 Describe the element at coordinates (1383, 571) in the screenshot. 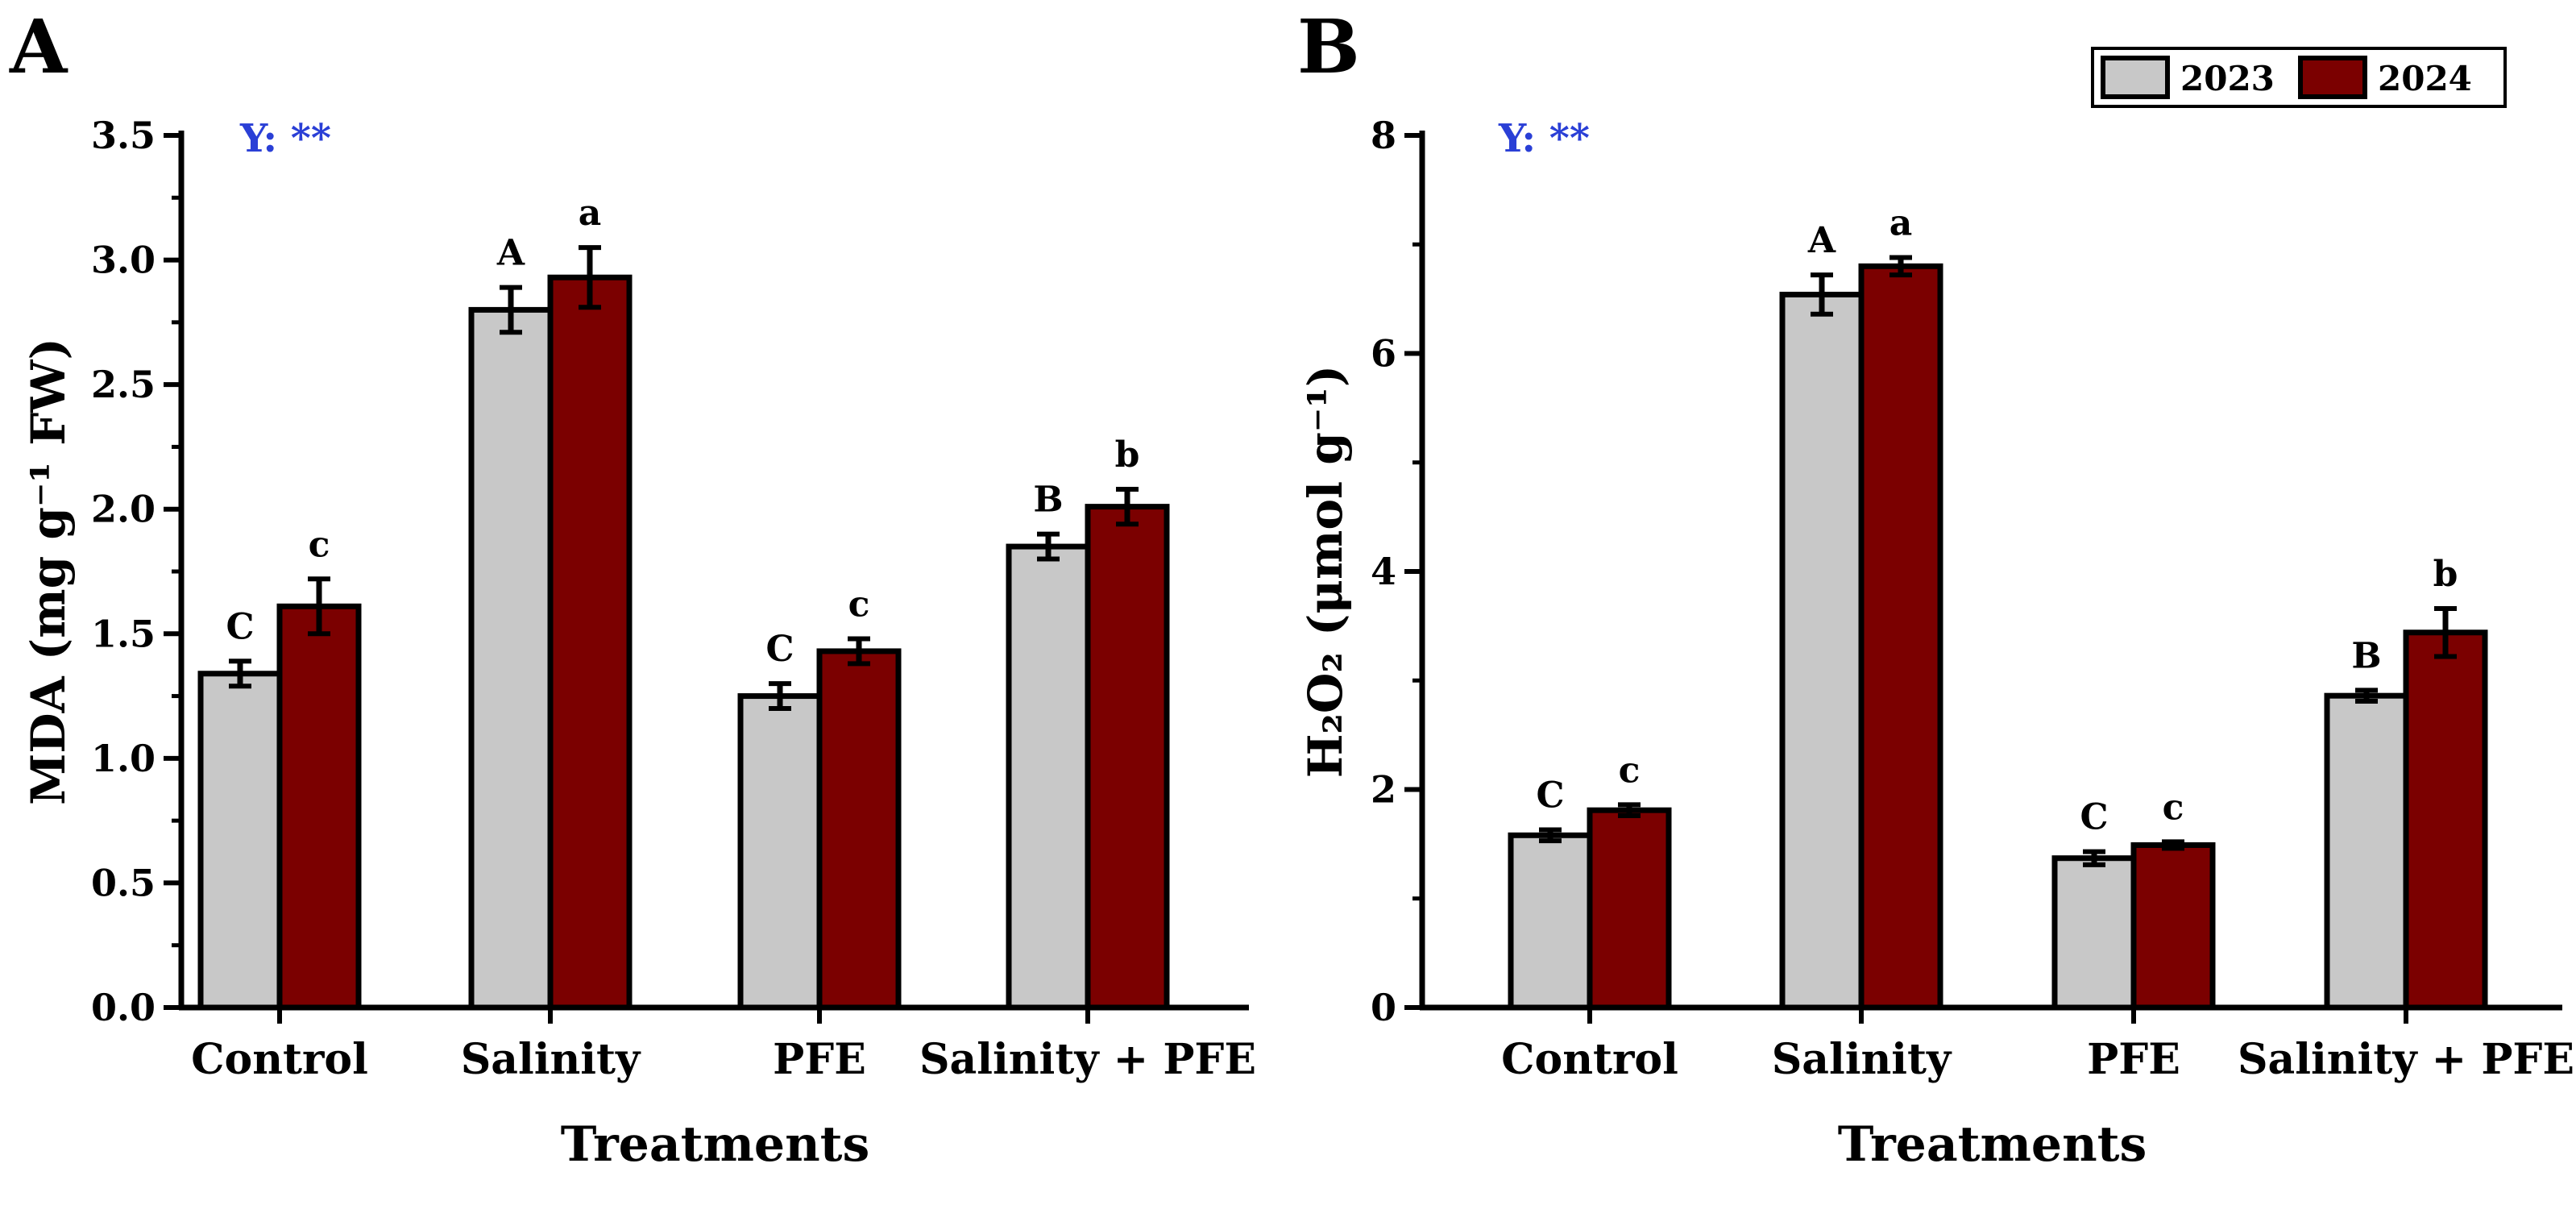

I see `y-tick-label: 4` at that location.